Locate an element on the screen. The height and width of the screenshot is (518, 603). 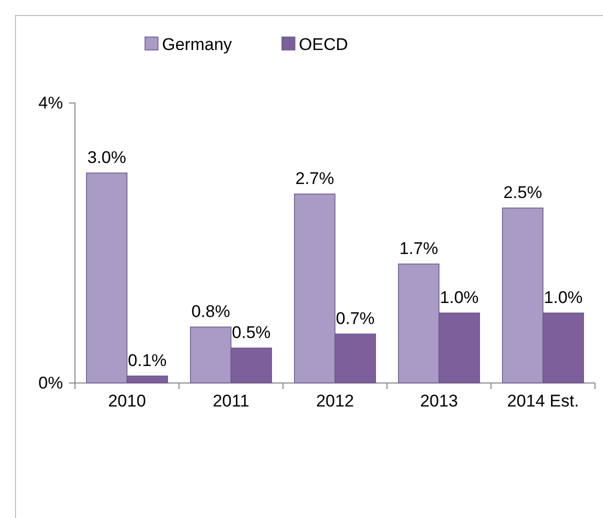
x-tick-label: 2014 Est. is located at coordinates (543, 400).